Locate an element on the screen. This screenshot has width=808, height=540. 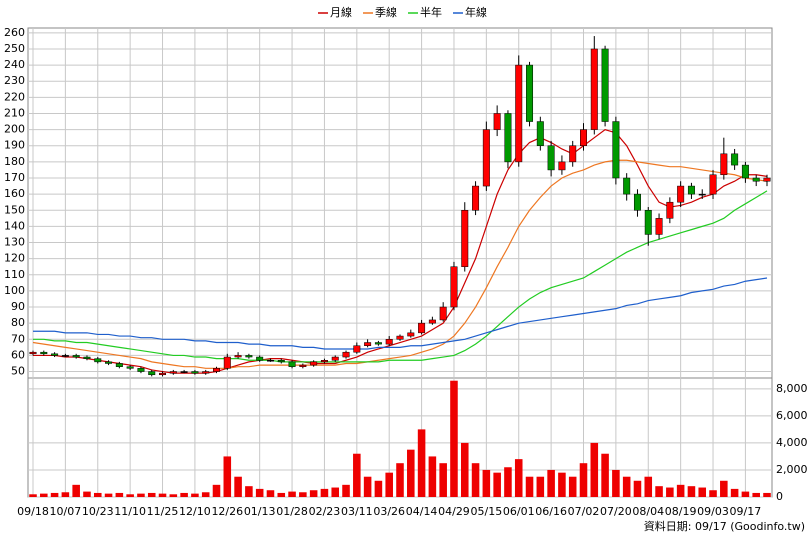
x-tick-label: 01/13 is located at coordinates (260, 511).